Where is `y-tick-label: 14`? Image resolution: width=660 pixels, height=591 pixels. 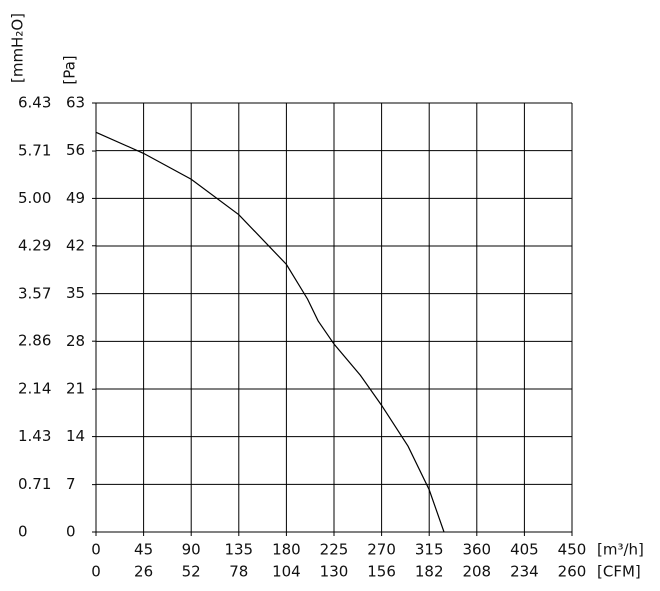
y-tick-label: 14 is located at coordinates (75, 436).